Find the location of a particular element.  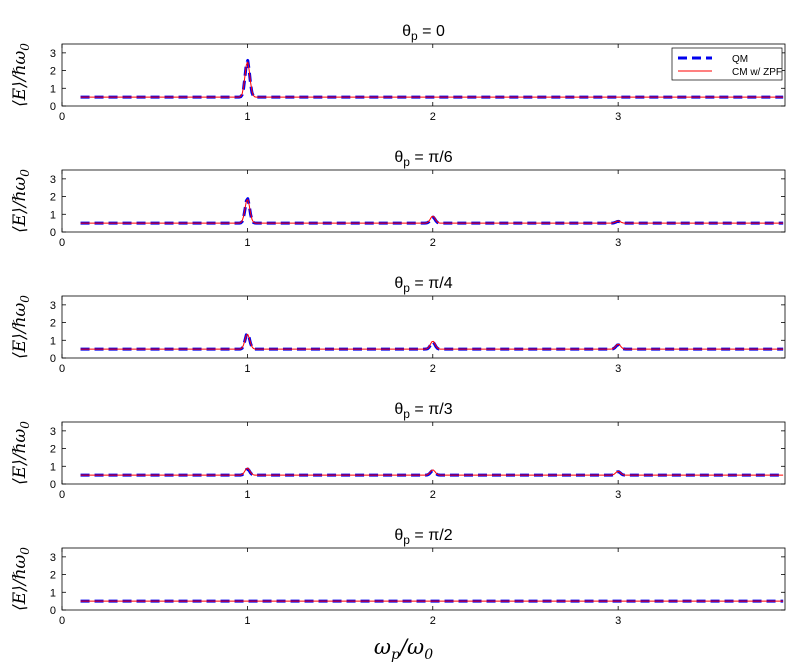

legend-label: QM is located at coordinates (740, 59).